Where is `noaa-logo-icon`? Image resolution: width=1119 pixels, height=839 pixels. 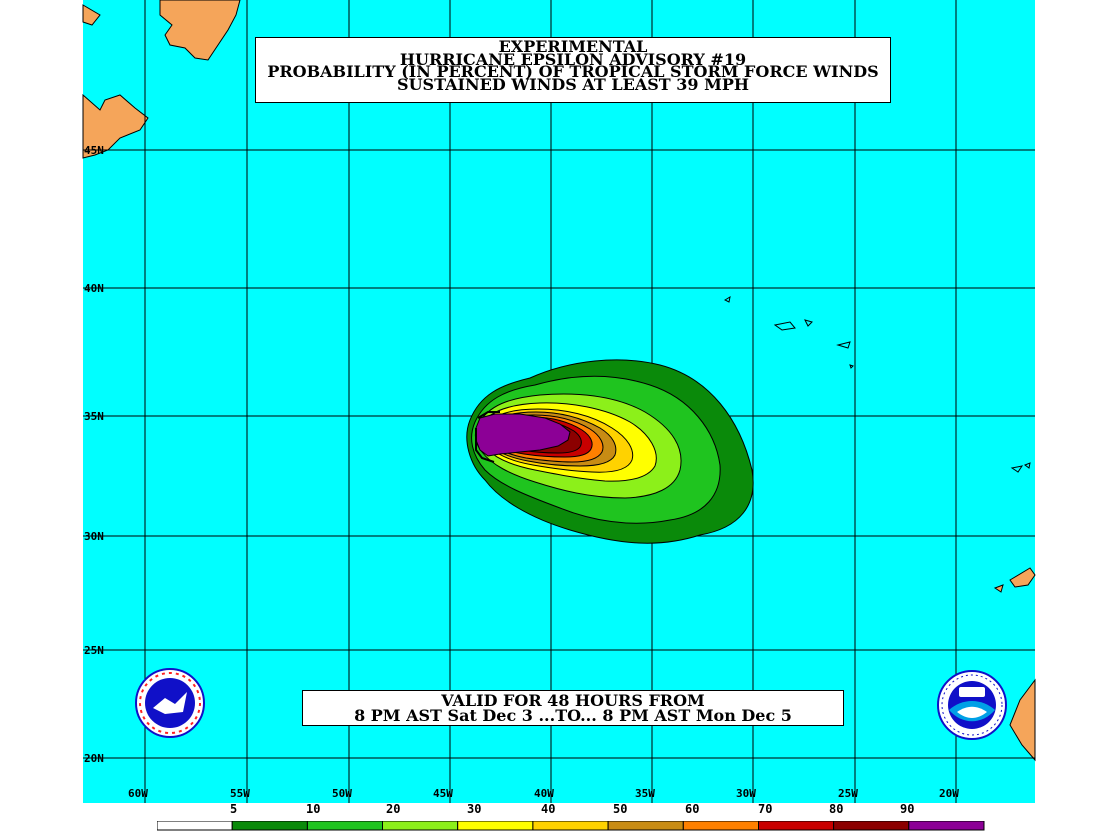 noaa-logo-icon is located at coordinates (972, 705).